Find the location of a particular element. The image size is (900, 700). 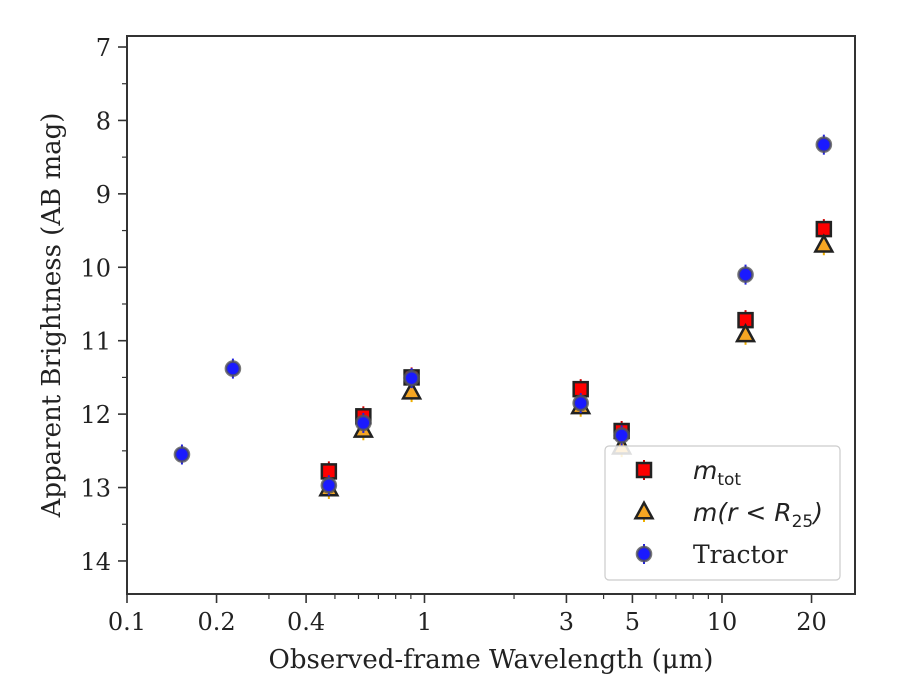

y-tick-label: 14 is located at coordinates (95, 562).